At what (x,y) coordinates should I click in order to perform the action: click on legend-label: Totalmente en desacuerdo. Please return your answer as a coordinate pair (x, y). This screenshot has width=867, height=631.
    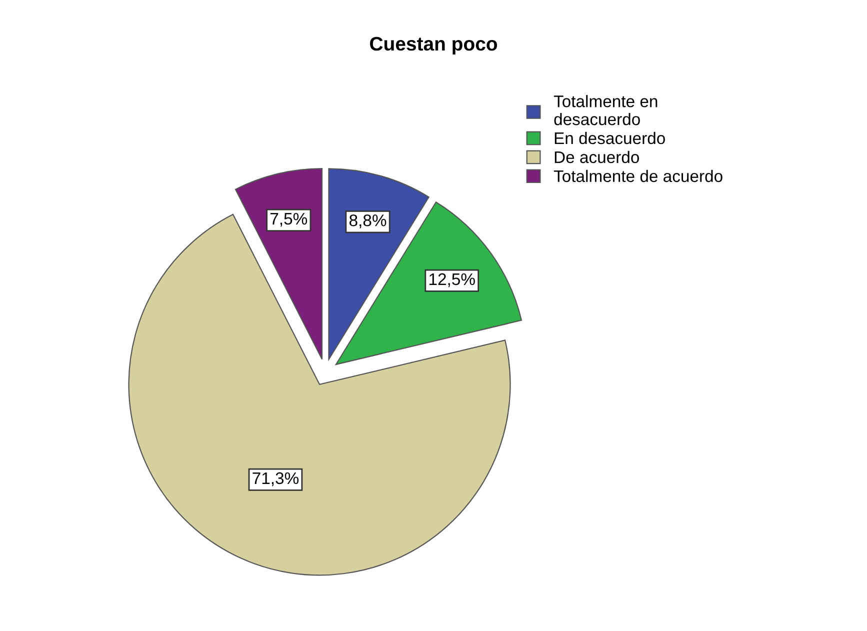
    Looking at the image, I should click on (606, 110).